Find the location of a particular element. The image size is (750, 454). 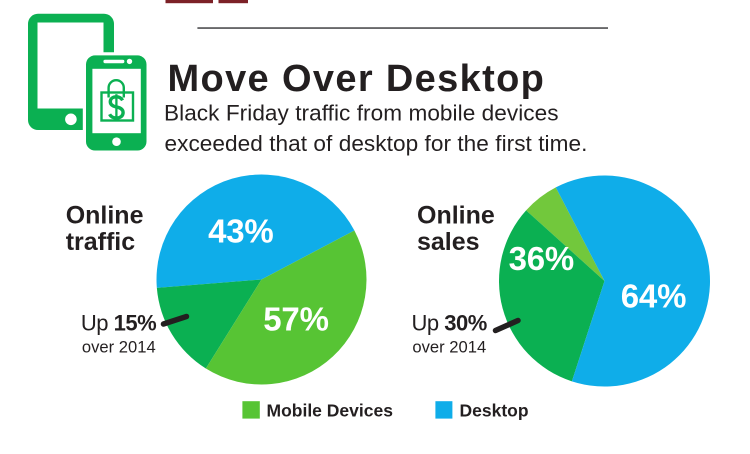

svg-text: sales is located at coordinates (448, 242).